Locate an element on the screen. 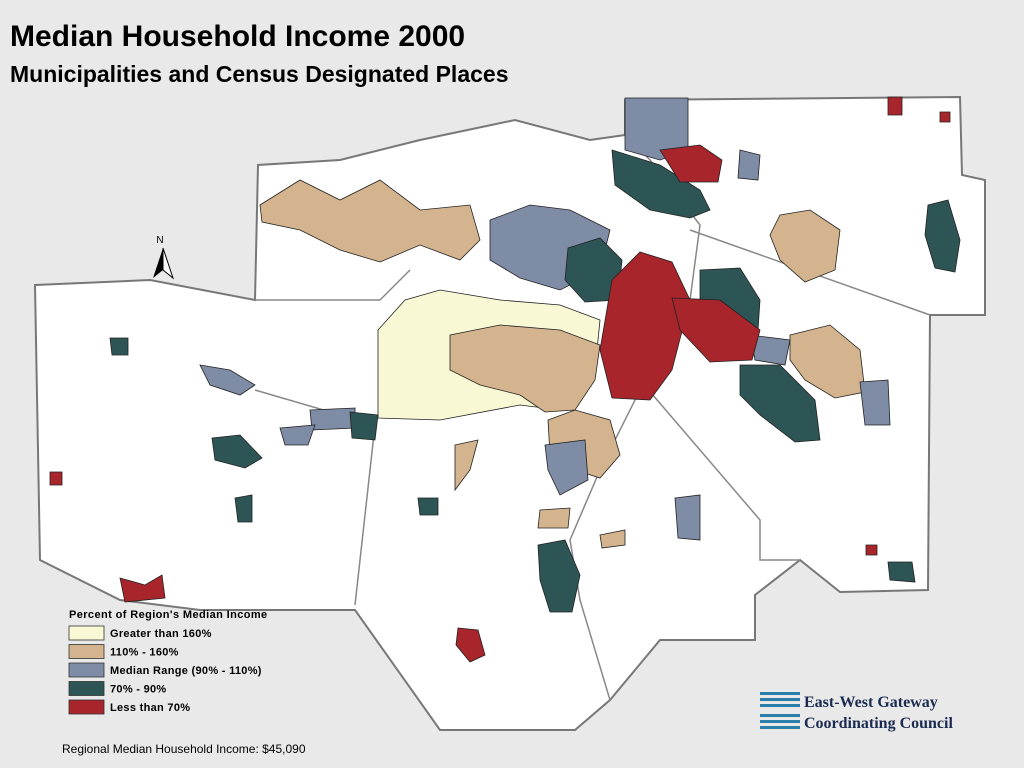 The height and width of the screenshot is (768, 1024). county-line is located at coordinates (719, 470).